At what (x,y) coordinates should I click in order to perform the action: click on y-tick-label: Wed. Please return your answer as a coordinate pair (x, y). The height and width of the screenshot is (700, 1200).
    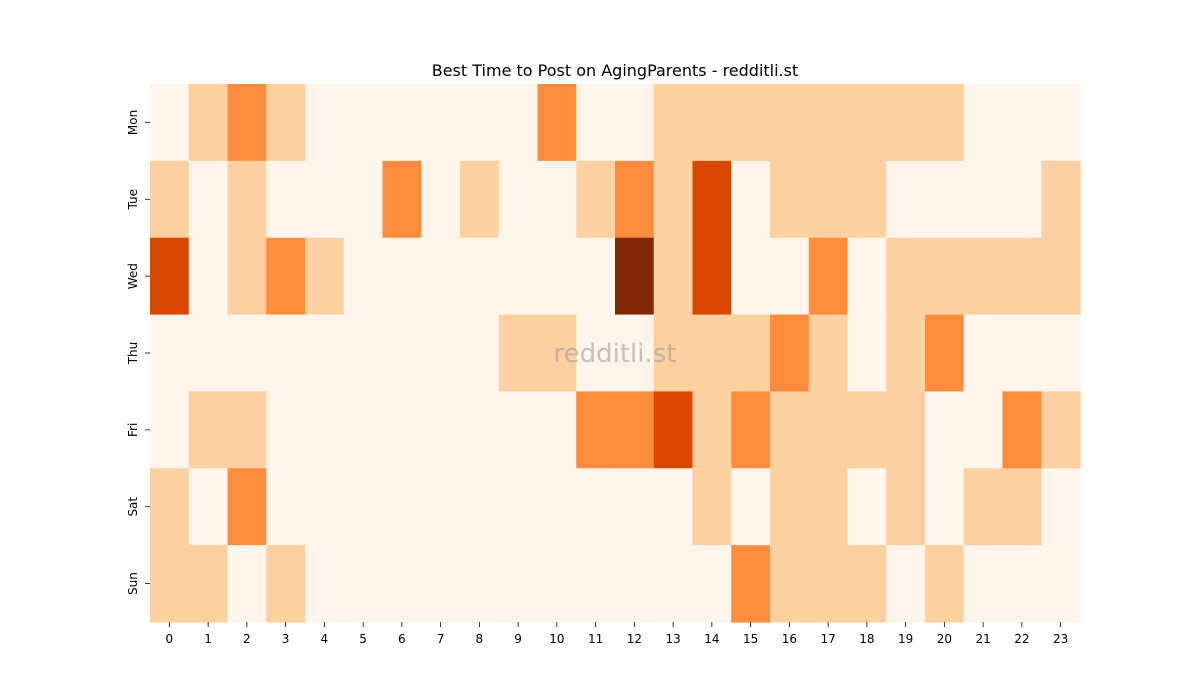
    Looking at the image, I should click on (133, 276).